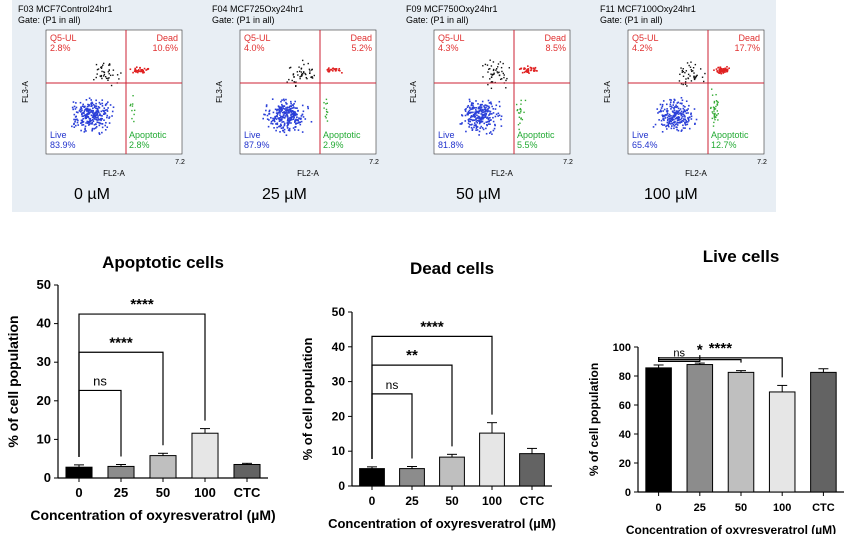 This screenshot has height=534, width=858. I want to click on concentration-label: 0 µM, so click(92, 194).